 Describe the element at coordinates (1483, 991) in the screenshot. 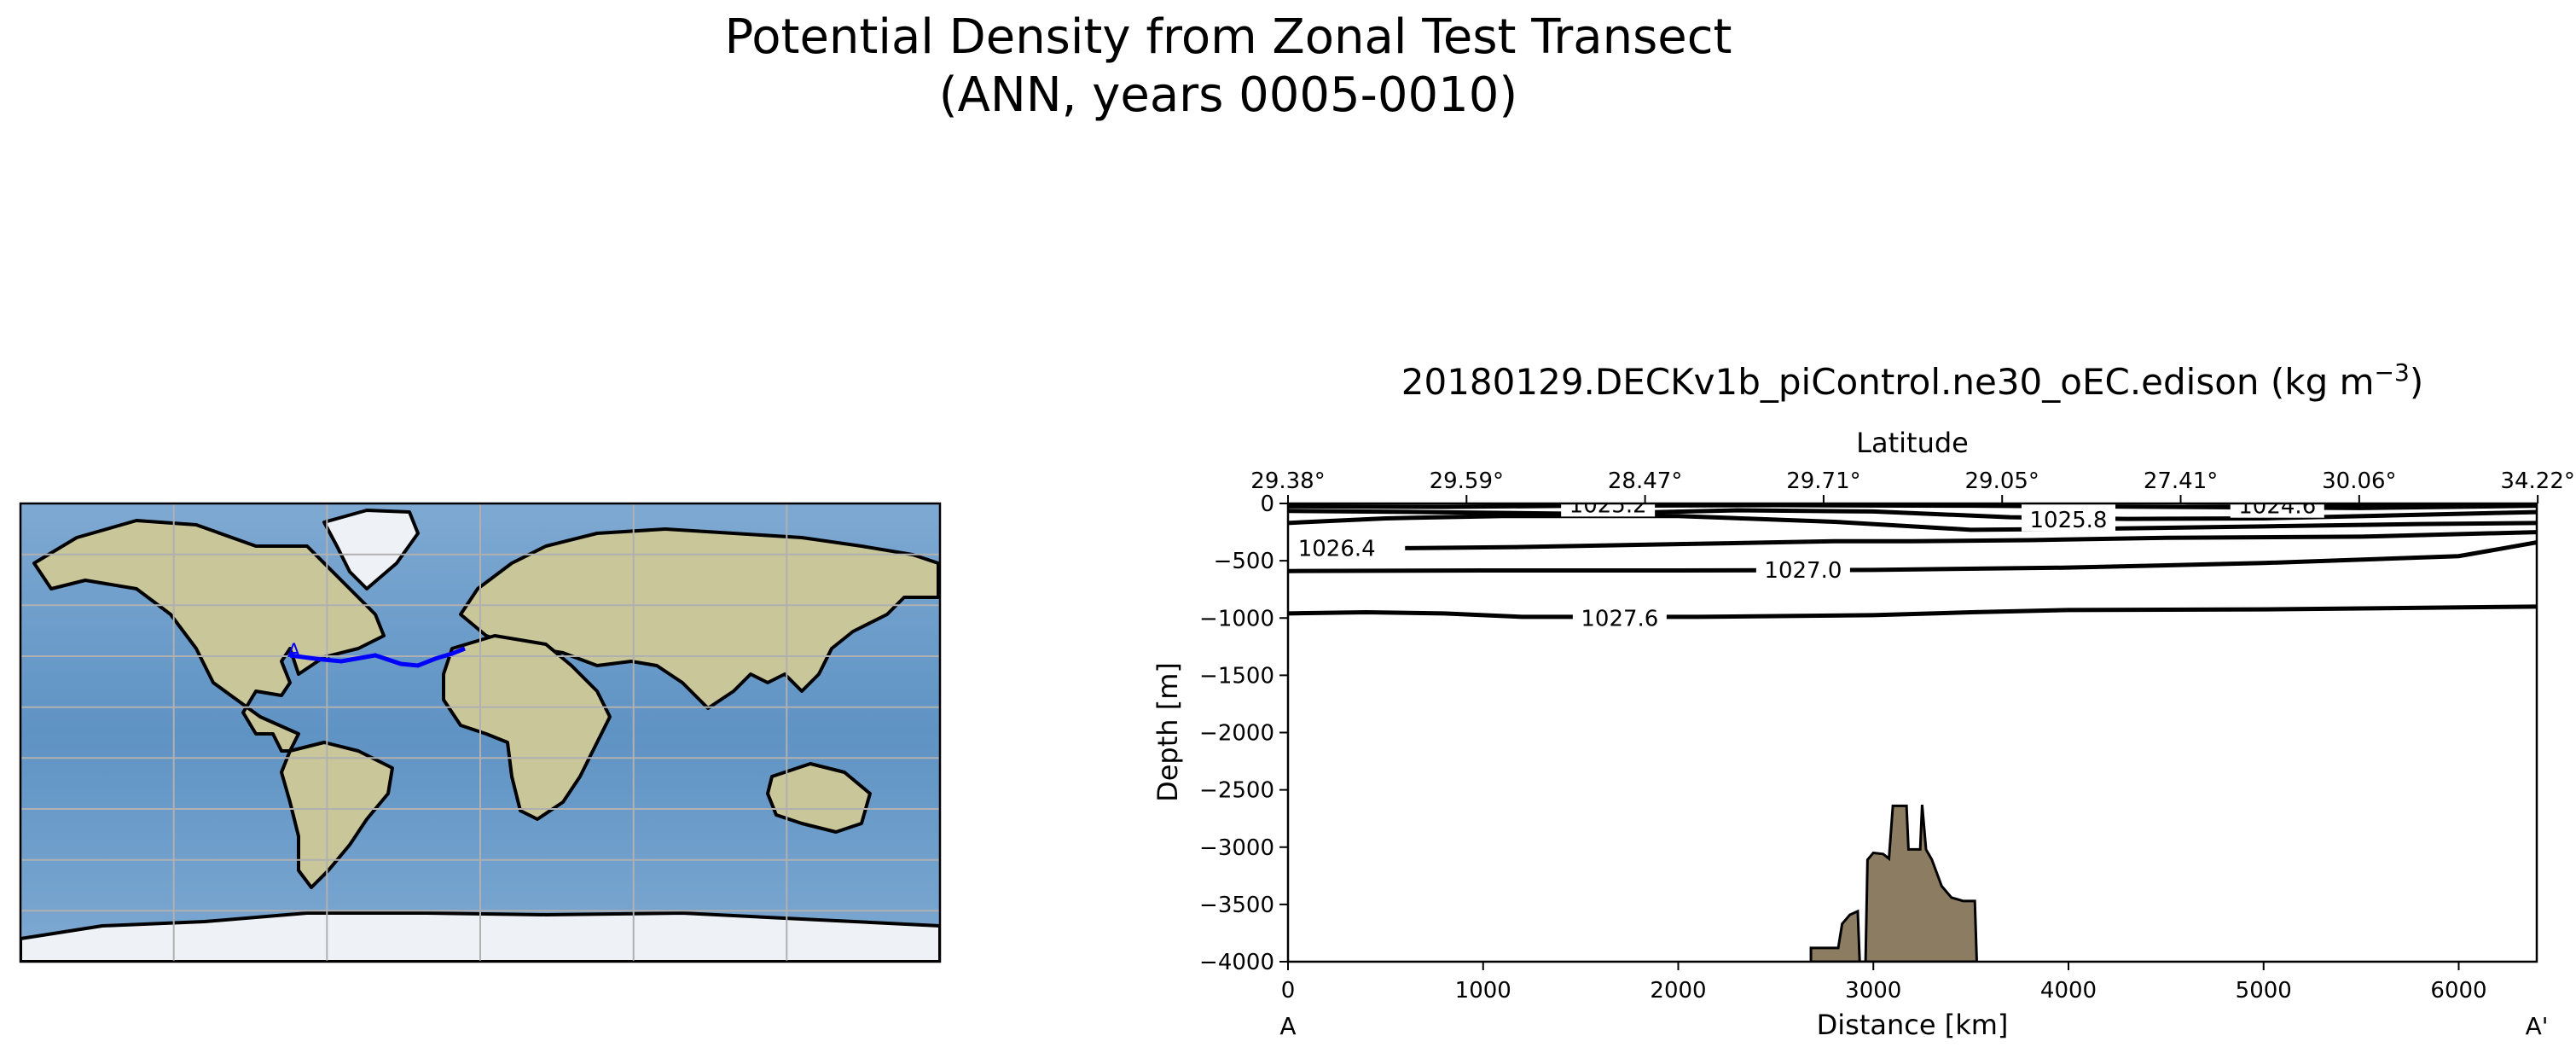

I see `x-tick-label: 1000` at that location.